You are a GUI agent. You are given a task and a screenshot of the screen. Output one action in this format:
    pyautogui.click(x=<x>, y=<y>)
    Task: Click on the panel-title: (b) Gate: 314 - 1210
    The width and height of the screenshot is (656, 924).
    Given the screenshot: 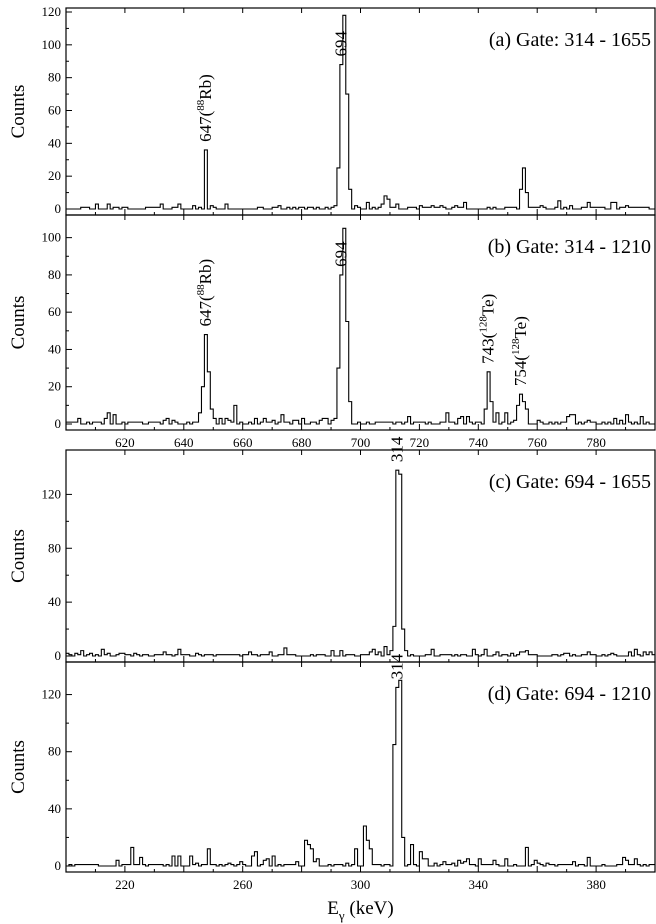 What is the action you would take?
    pyautogui.click(x=569, y=247)
    